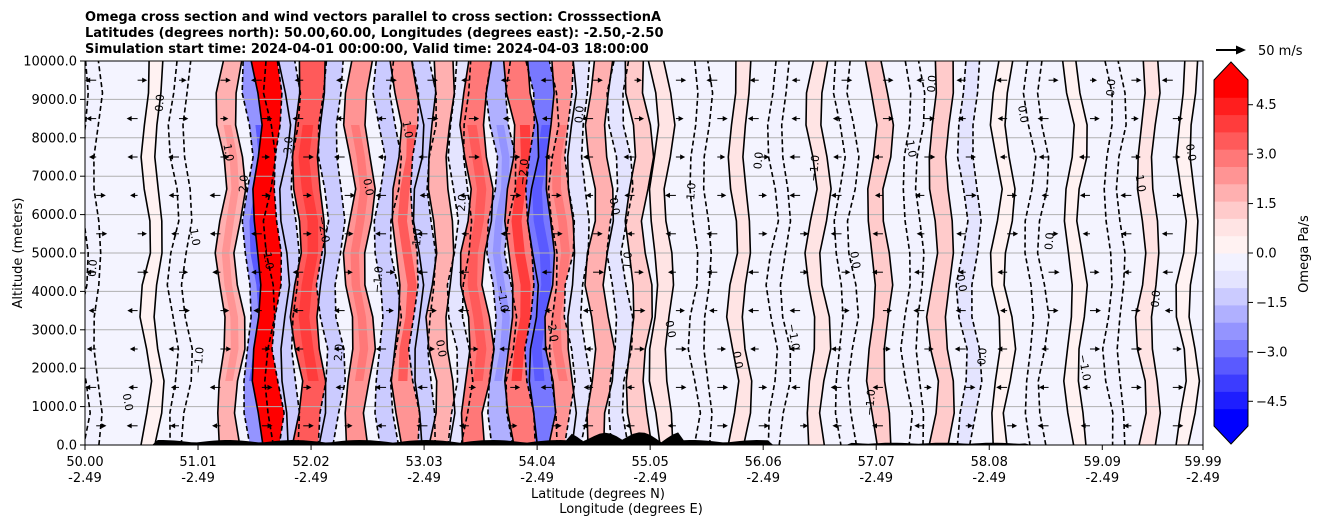 The height and width of the screenshot is (526, 1320). I want to click on quiver-key-label: 50 m/s, so click(1280, 51).